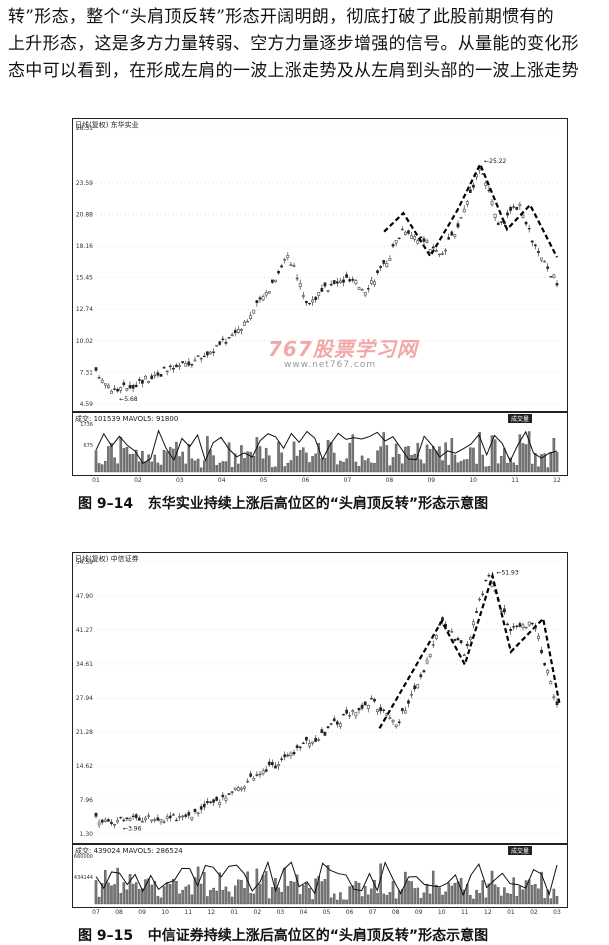 This screenshot has width=609, height=945. I want to click on x-tick-label: 12, so click(211, 912).